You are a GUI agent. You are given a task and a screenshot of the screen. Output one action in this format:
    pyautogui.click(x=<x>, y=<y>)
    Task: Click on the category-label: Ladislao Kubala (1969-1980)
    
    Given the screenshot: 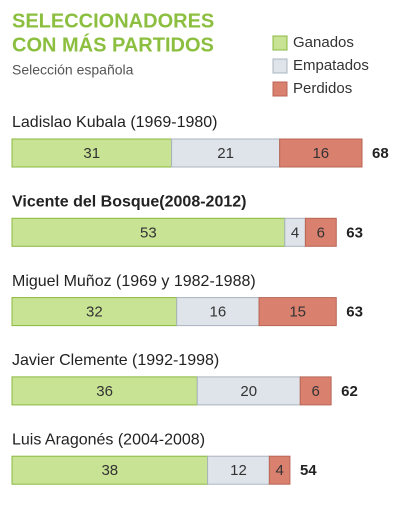 What is the action you would take?
    pyautogui.click(x=114, y=122)
    